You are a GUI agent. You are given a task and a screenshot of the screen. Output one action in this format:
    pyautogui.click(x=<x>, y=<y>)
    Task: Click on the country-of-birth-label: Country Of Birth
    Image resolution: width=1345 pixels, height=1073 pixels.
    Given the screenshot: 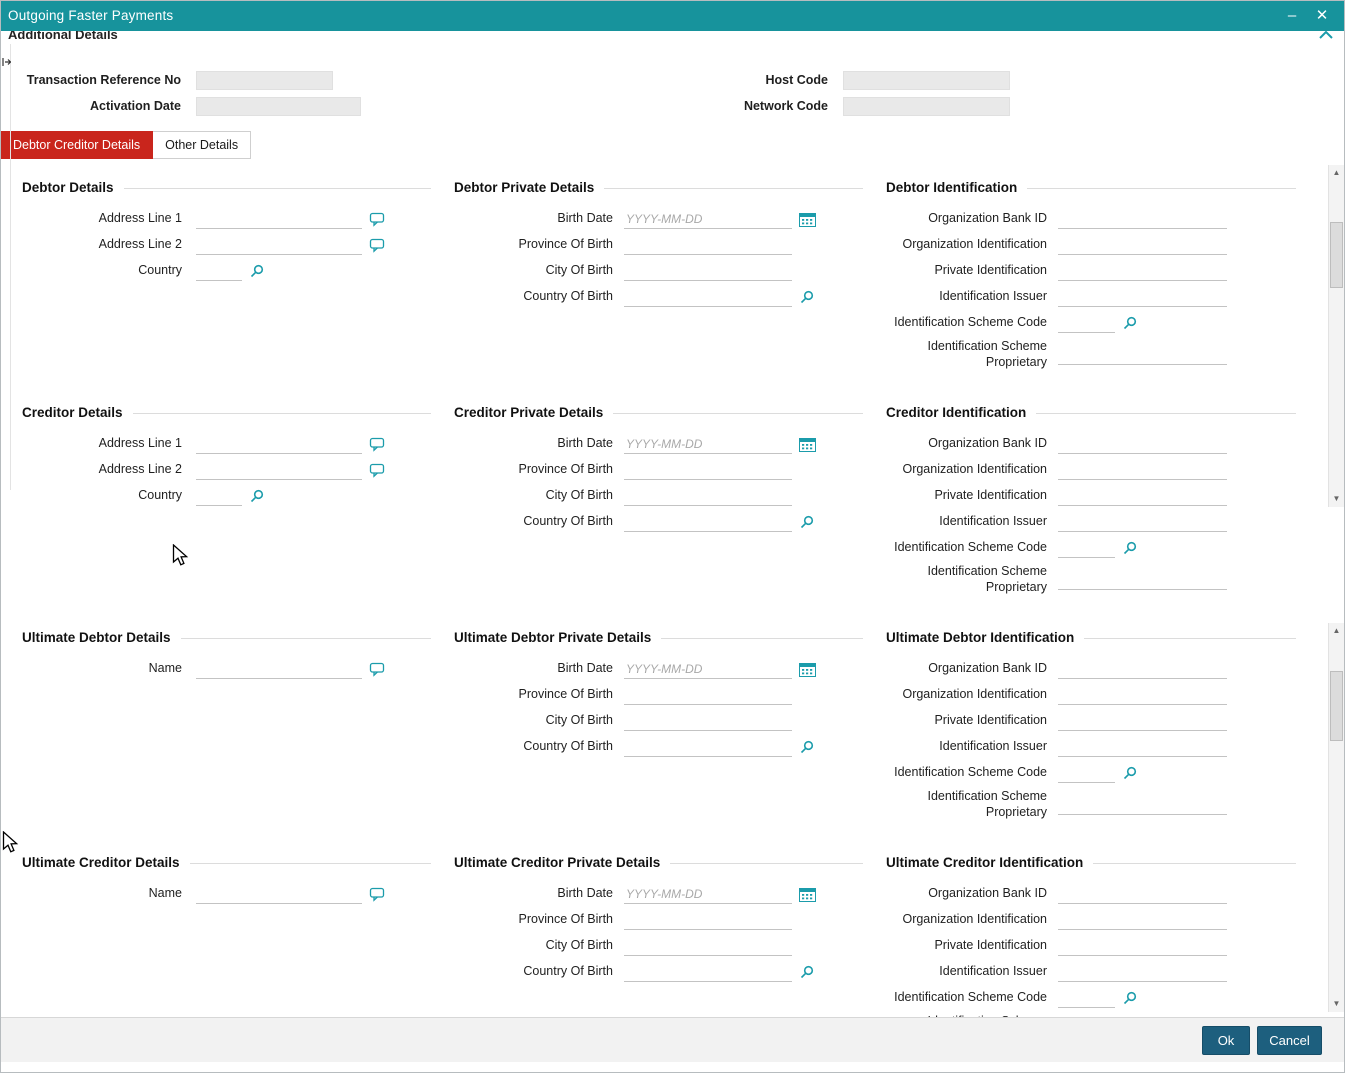 What is the action you would take?
    pyautogui.click(x=568, y=746)
    